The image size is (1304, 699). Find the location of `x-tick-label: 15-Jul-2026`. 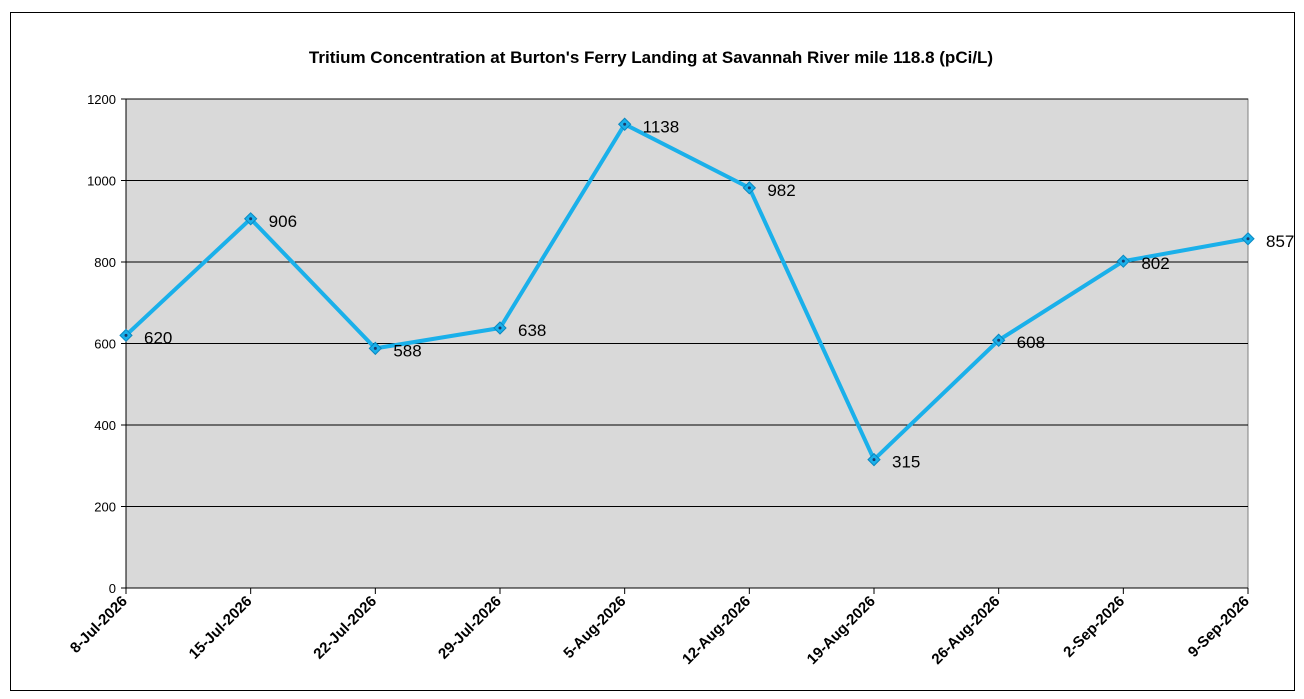

x-tick-label: 15-Jul-2026 is located at coordinates (221, 628).